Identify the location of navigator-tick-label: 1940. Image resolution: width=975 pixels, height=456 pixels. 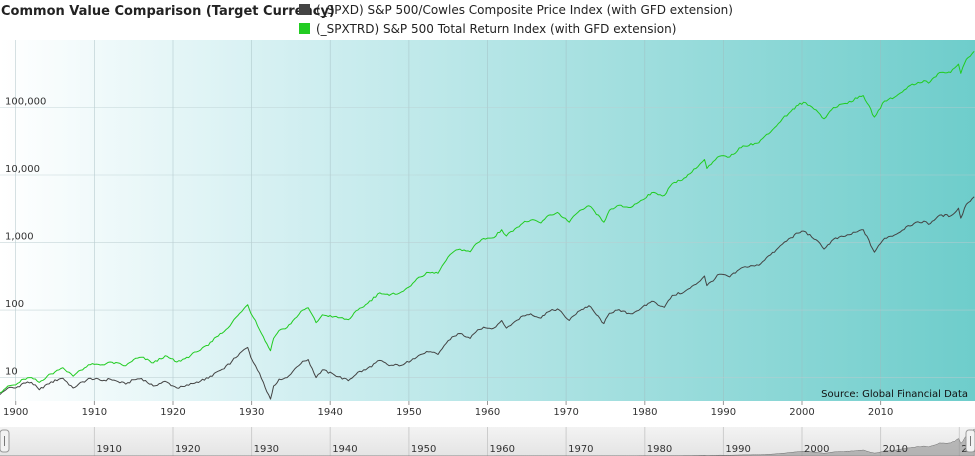
(344, 449).